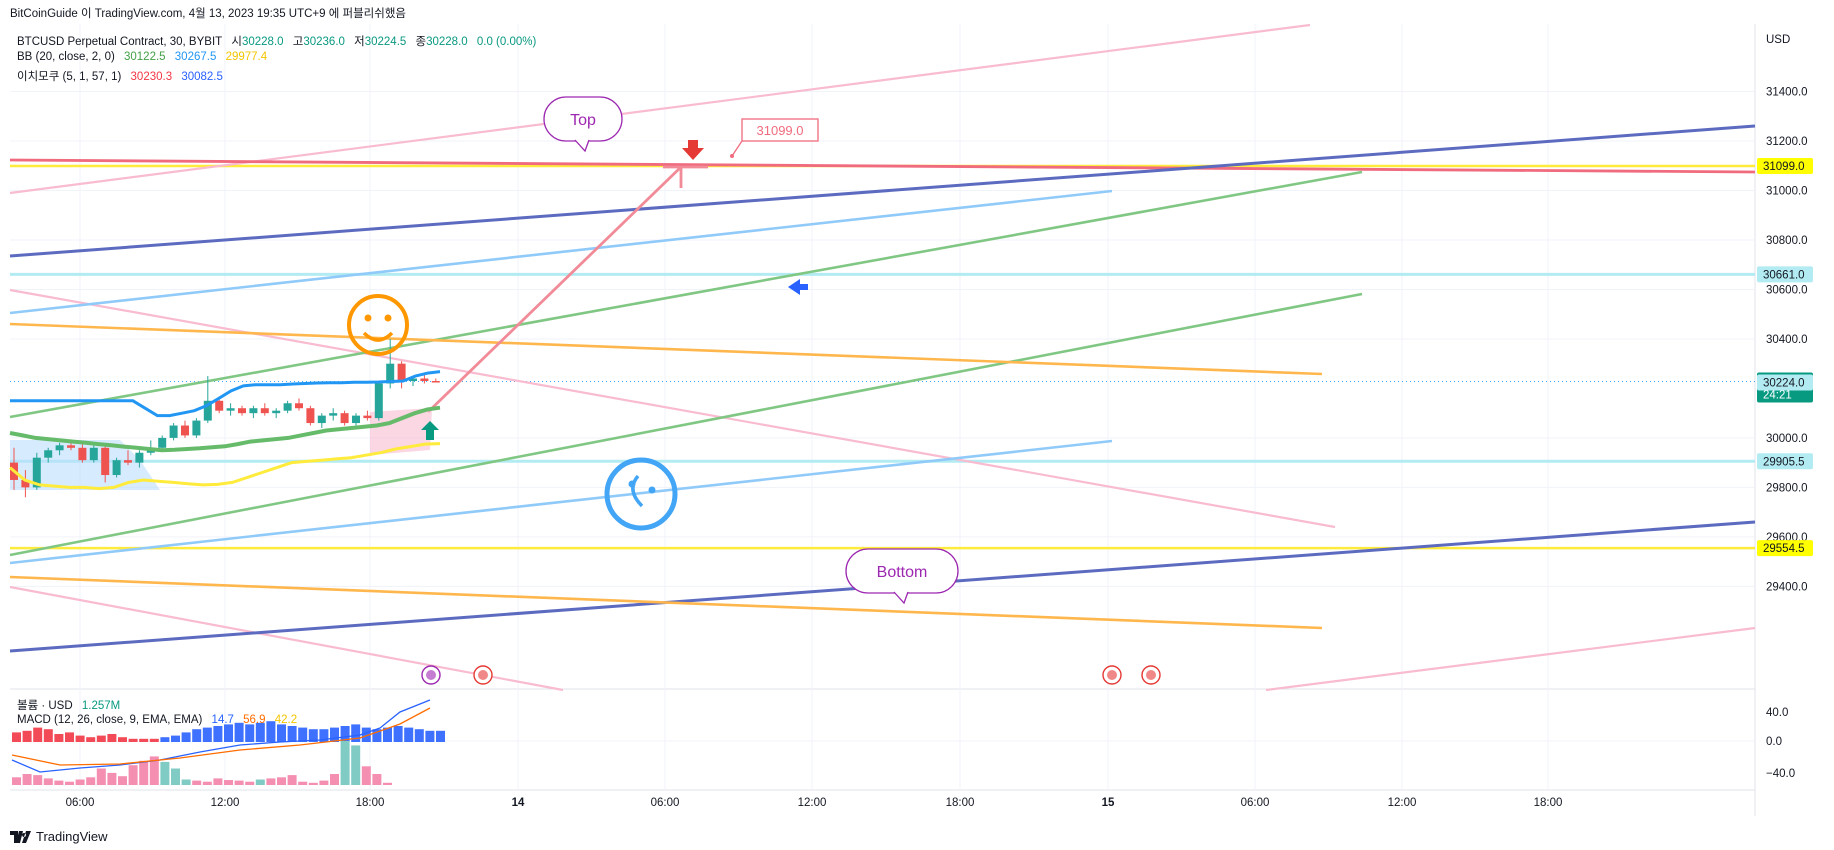  What do you see at coordinates (732, 156) in the screenshot?
I see `price-annotation-dot` at bounding box center [732, 156].